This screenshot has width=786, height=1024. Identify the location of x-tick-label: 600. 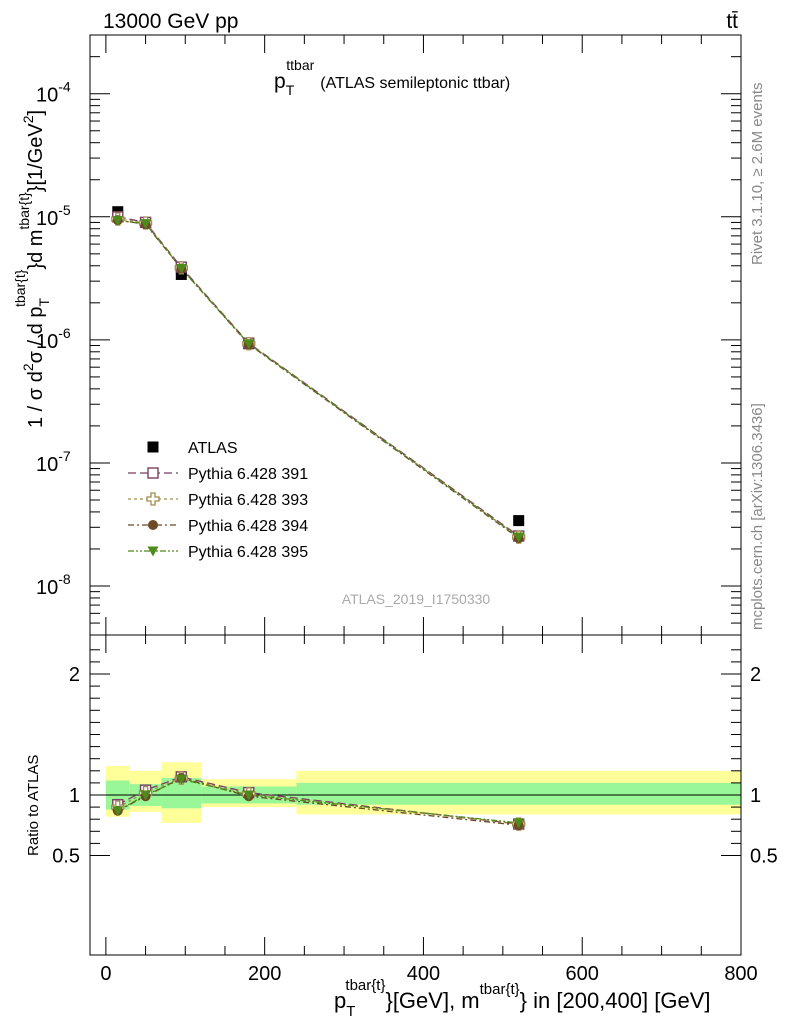
(582, 974).